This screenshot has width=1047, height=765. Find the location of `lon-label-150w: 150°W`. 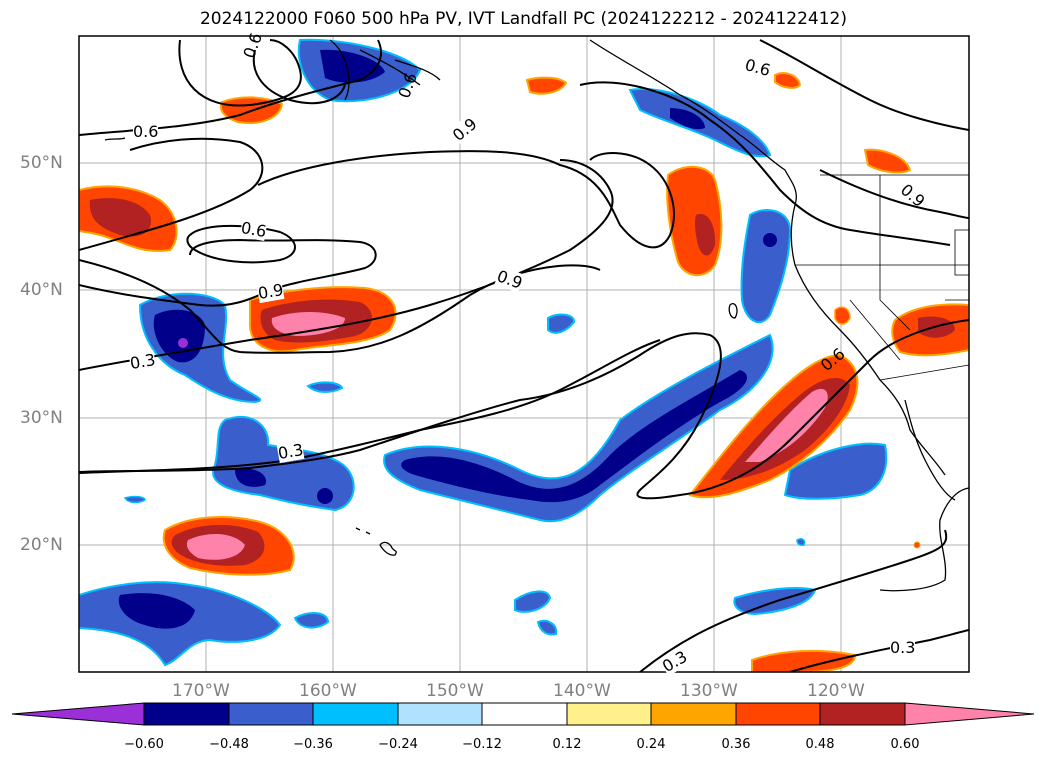

lon-label-150w: 150°W is located at coordinates (455, 691).